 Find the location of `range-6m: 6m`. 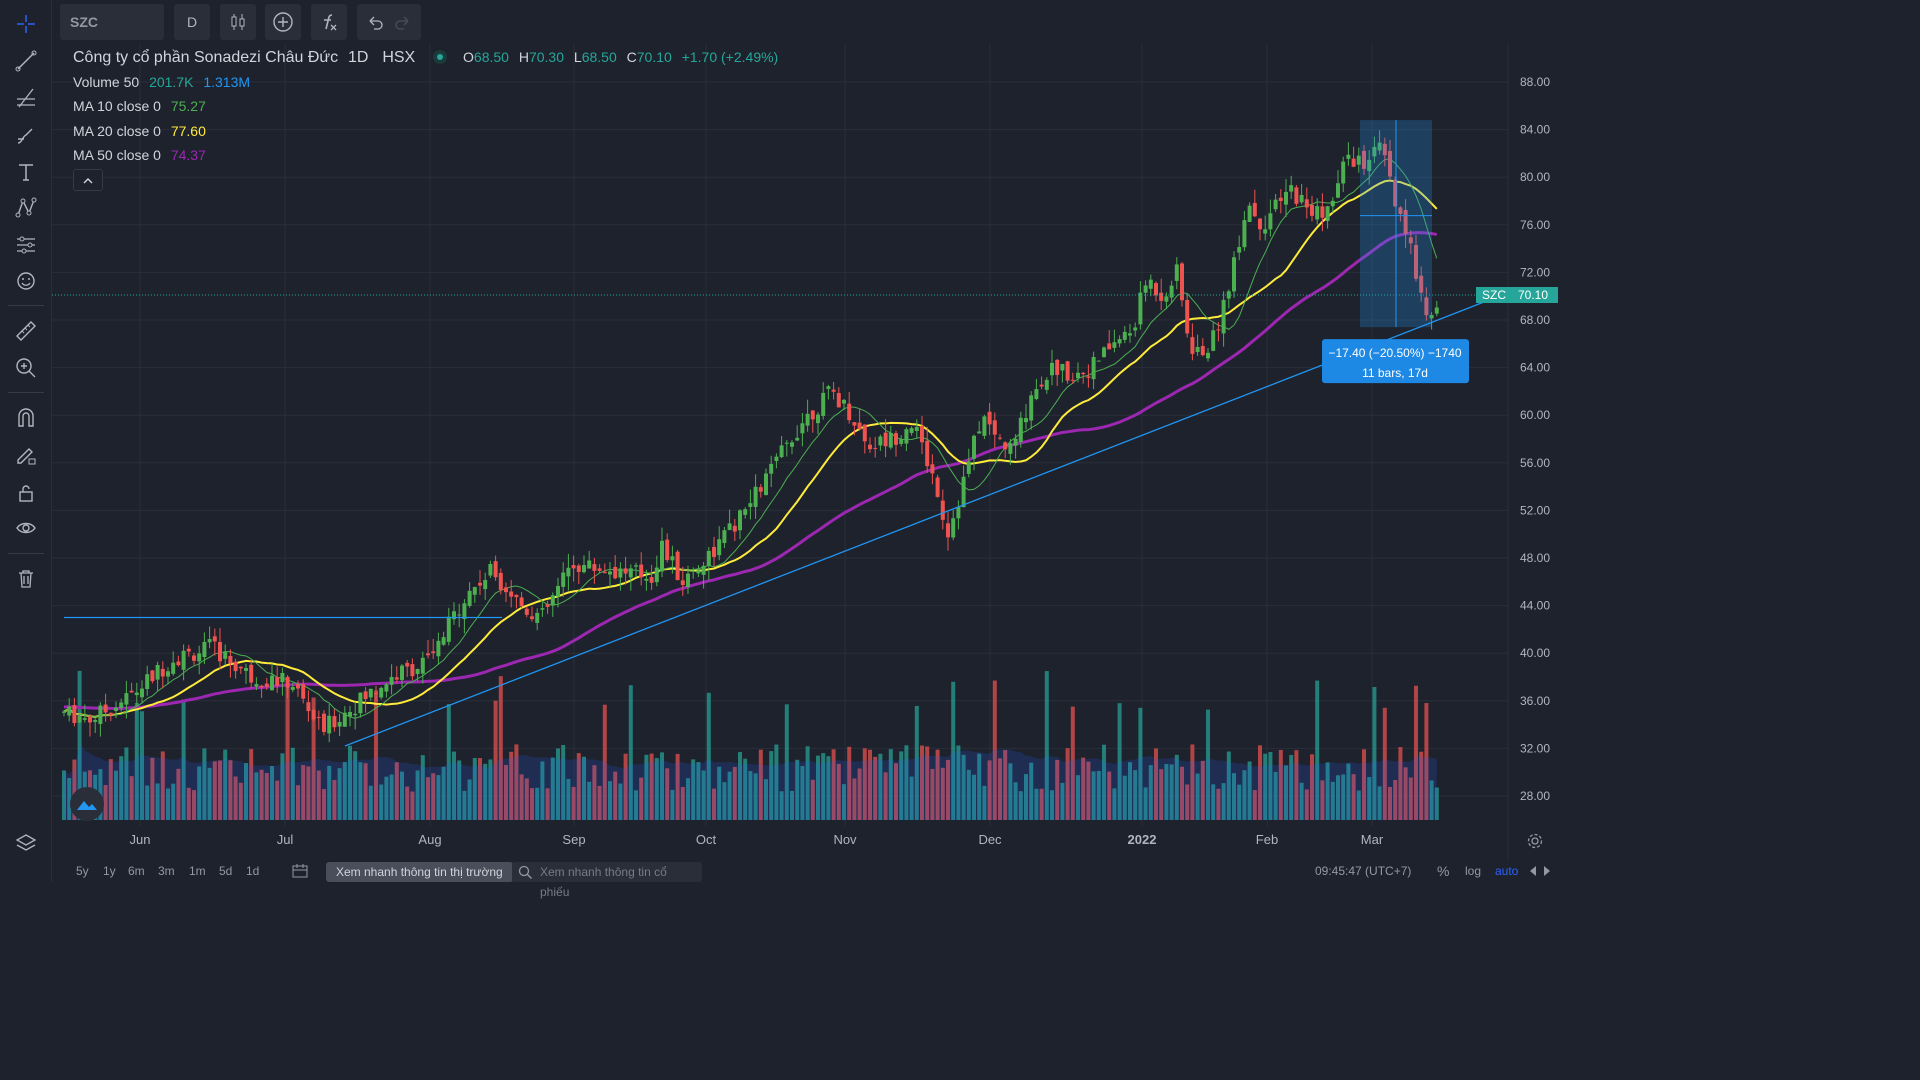

range-6m: 6m is located at coordinates (136, 871).